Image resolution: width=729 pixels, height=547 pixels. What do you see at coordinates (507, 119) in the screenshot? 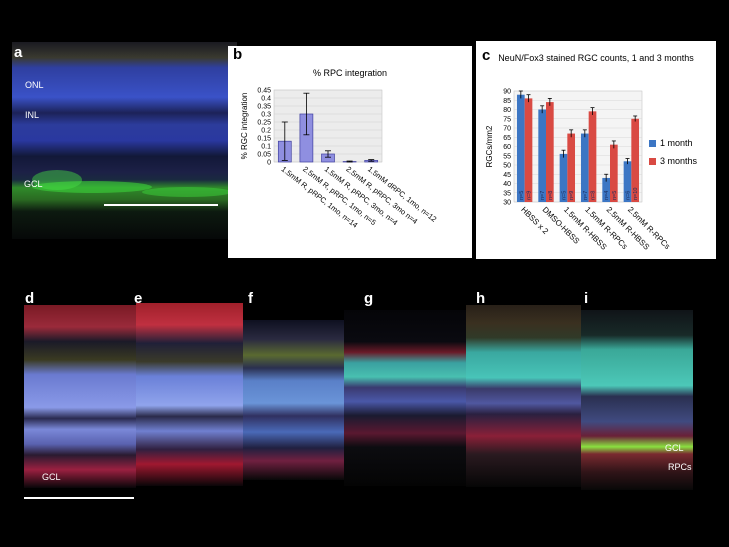
I see `chart-c-ytick-label: 75` at bounding box center [507, 119].